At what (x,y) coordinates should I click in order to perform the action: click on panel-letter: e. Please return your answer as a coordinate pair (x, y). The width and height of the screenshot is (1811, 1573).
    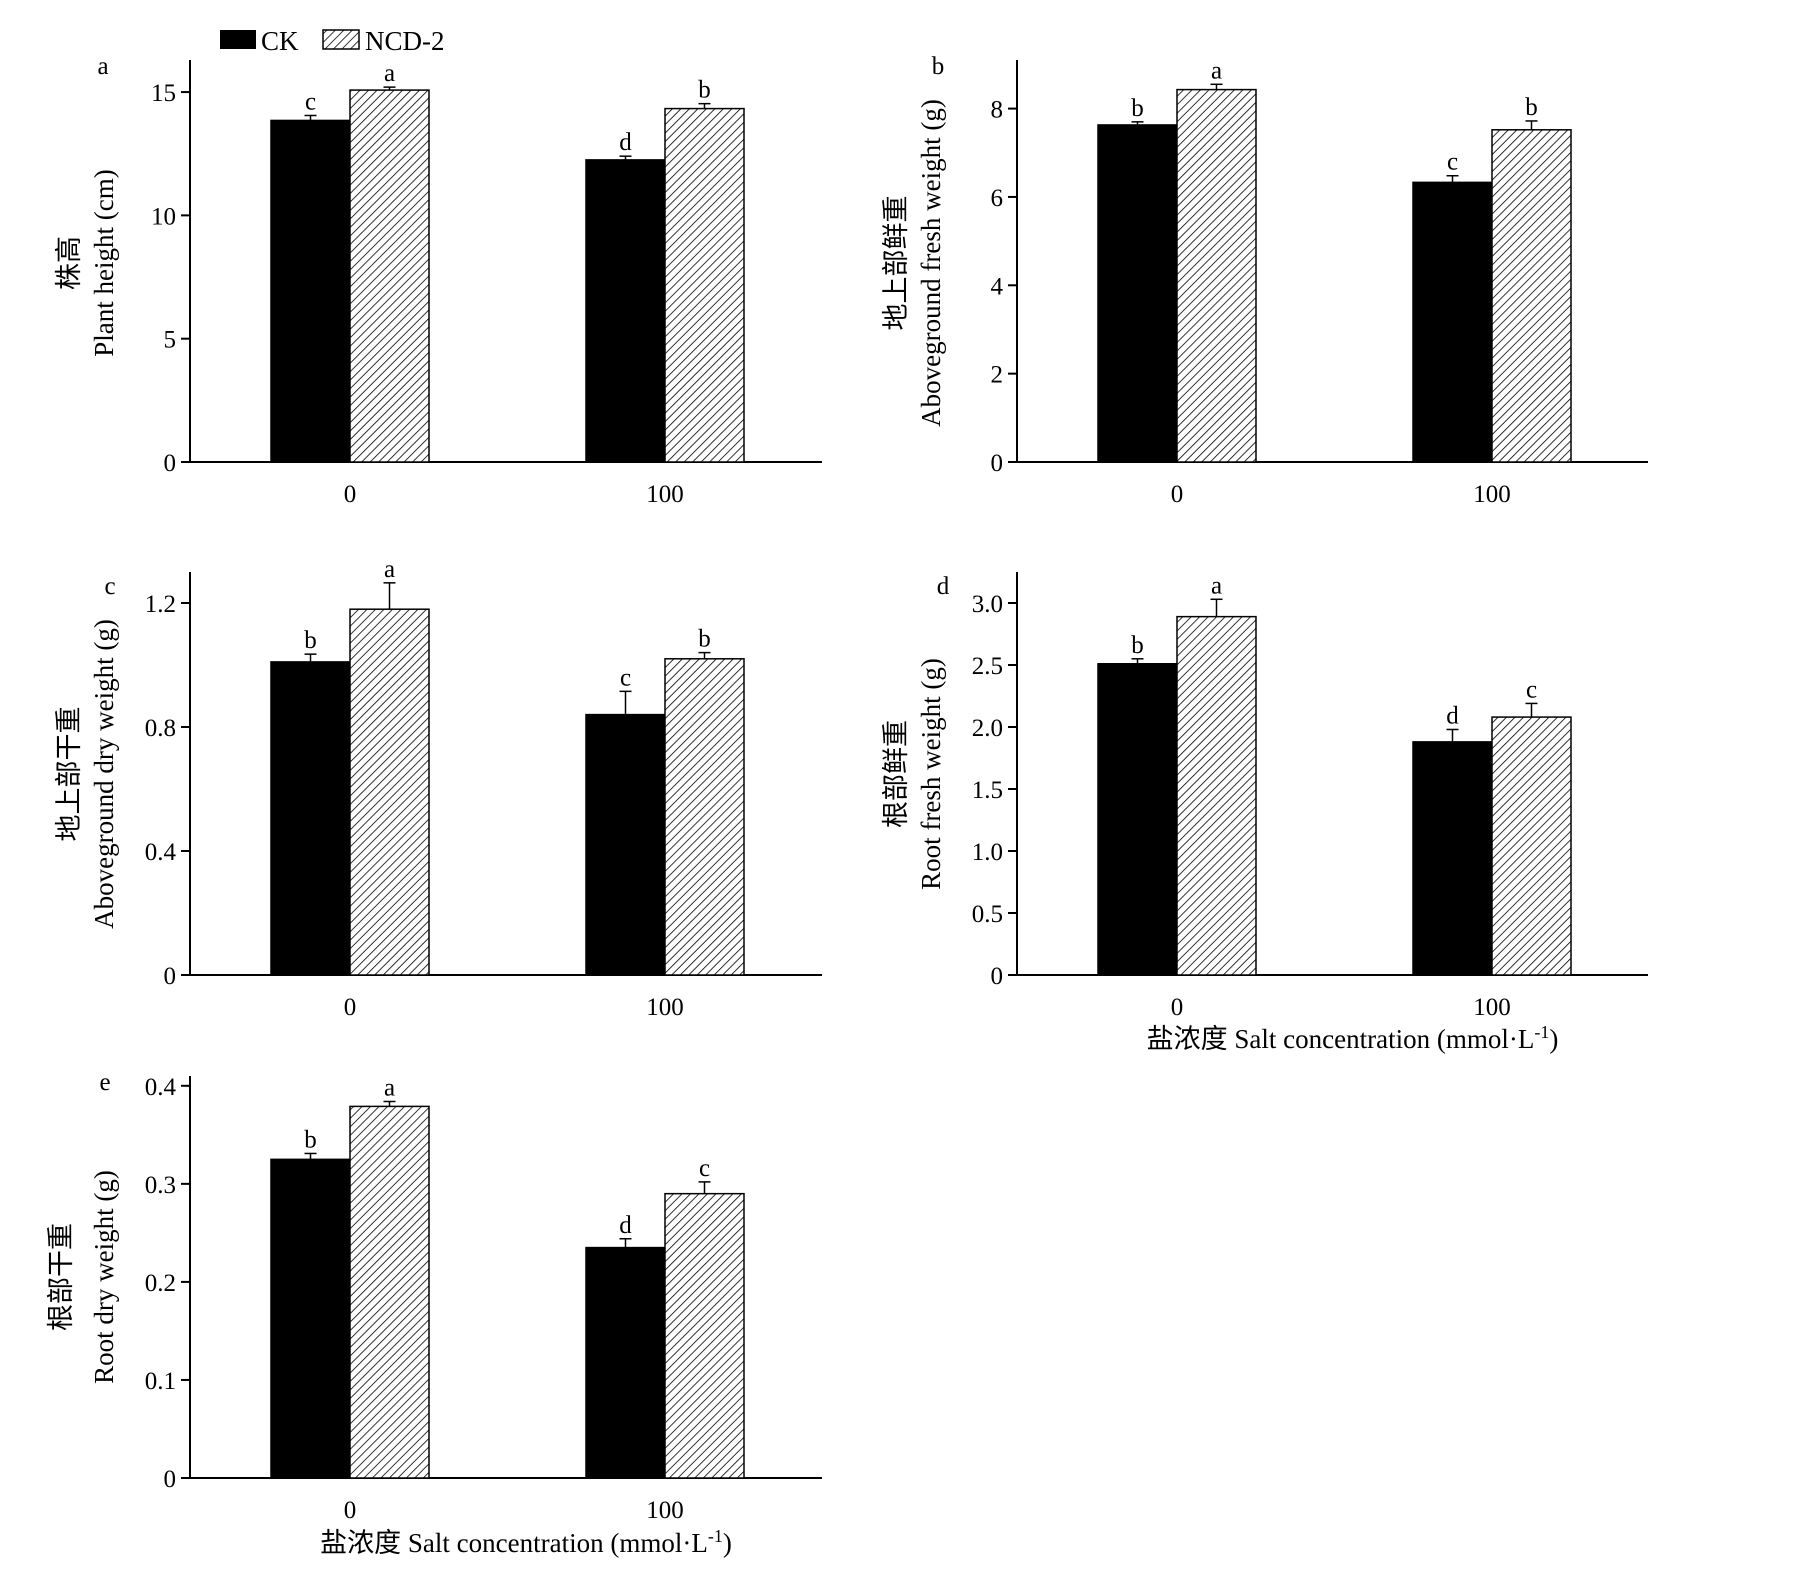
    Looking at the image, I should click on (104, 1082).